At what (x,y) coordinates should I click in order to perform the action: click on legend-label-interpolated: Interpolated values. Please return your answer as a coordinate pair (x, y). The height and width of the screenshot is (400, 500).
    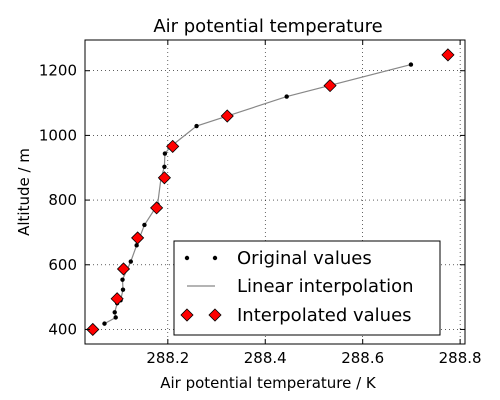
    Looking at the image, I should click on (324, 315).